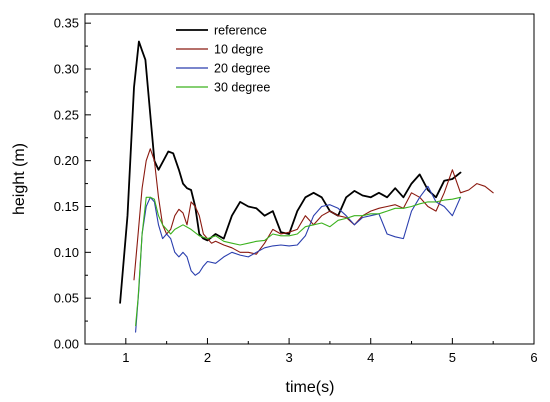 The image size is (550, 402). Describe the element at coordinates (533, 357) in the screenshot. I see `x-tick-label: 6` at that location.